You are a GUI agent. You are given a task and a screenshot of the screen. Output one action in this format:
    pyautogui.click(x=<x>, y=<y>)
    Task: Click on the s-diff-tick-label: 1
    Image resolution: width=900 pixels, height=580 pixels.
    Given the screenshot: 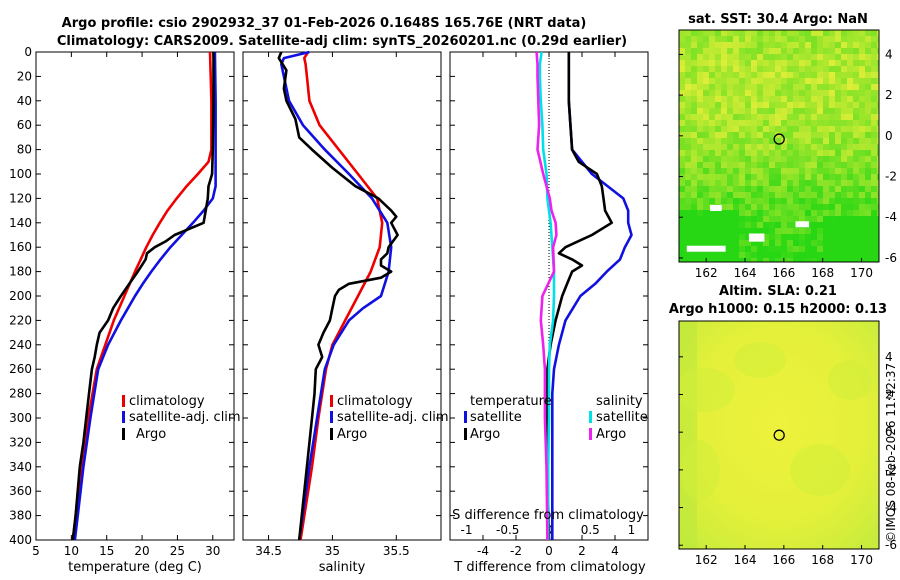 What is the action you would take?
    pyautogui.click(x=632, y=530)
    